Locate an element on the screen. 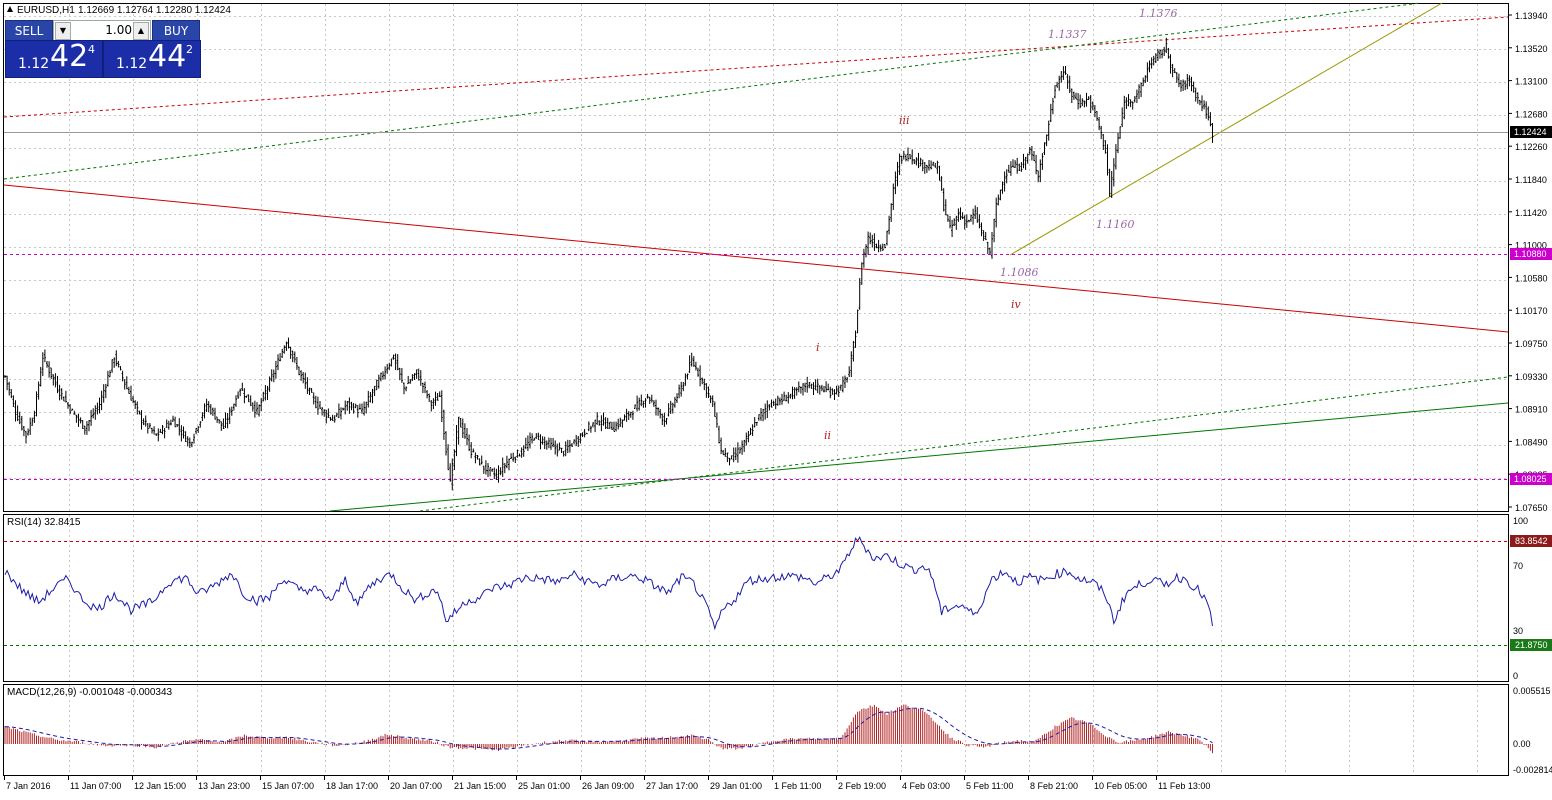 This screenshot has height=800, width=1552. time-tick-label: 11 Feb 13:00 is located at coordinates (1184, 786).